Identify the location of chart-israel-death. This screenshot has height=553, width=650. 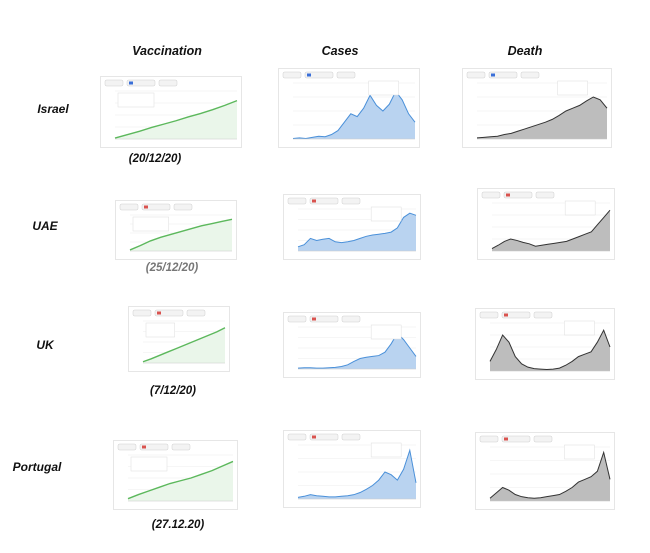
(537, 108).